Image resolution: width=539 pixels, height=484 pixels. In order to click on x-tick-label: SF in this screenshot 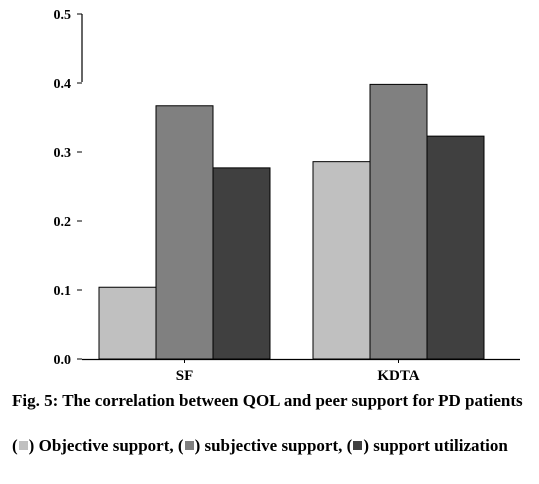, I will do `click(185, 376)`.